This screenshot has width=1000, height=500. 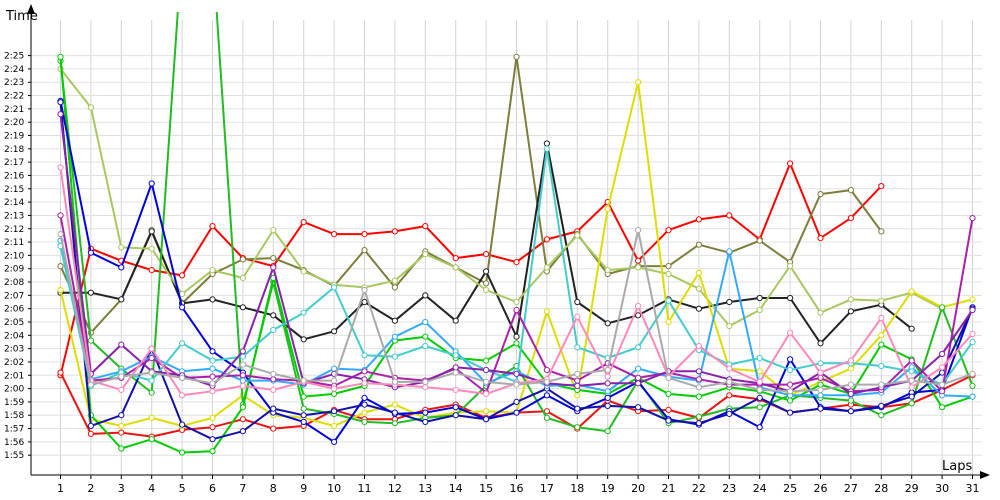 I want to click on x-axis-arrow-icon, so click(x=985, y=475).